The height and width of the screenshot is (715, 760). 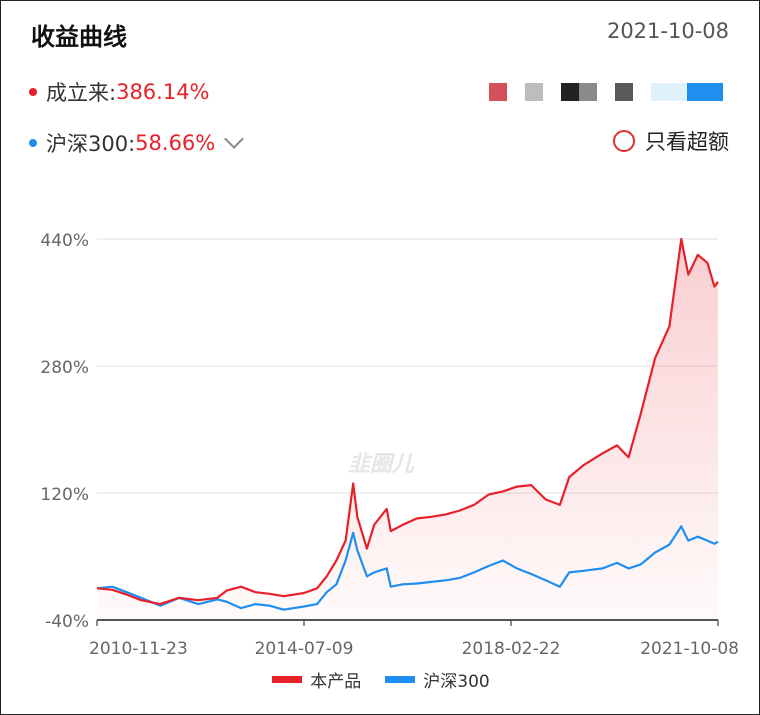 I want to click on legend-swatch-product, so click(x=287, y=679).